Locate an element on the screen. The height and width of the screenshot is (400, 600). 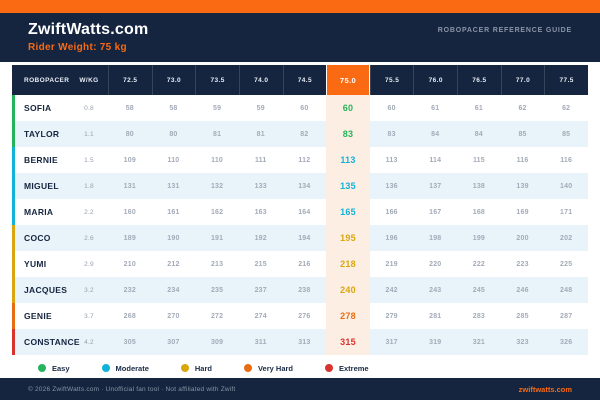
watts-cell: 139 is located at coordinates (522, 186).